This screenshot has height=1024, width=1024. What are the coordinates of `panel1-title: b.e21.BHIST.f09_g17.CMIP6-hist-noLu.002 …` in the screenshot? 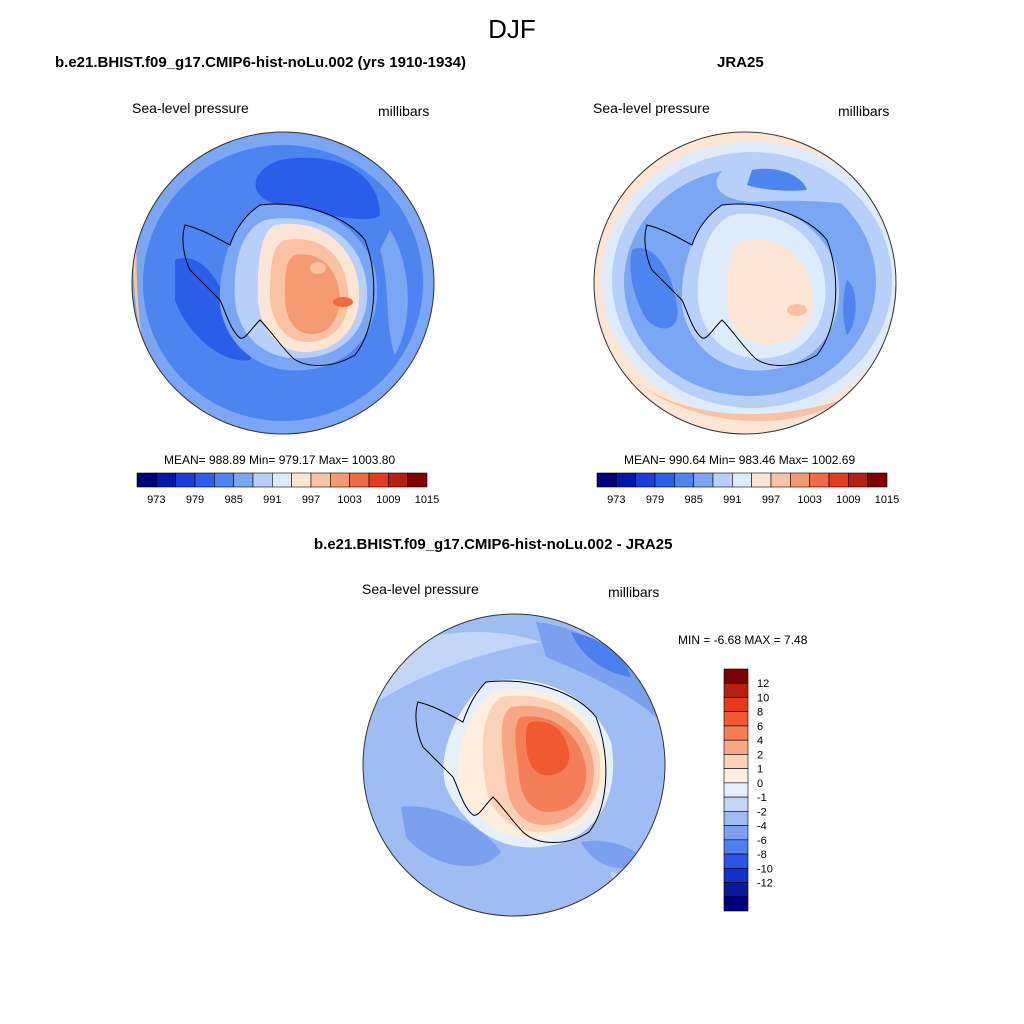 It's located at (260, 62).